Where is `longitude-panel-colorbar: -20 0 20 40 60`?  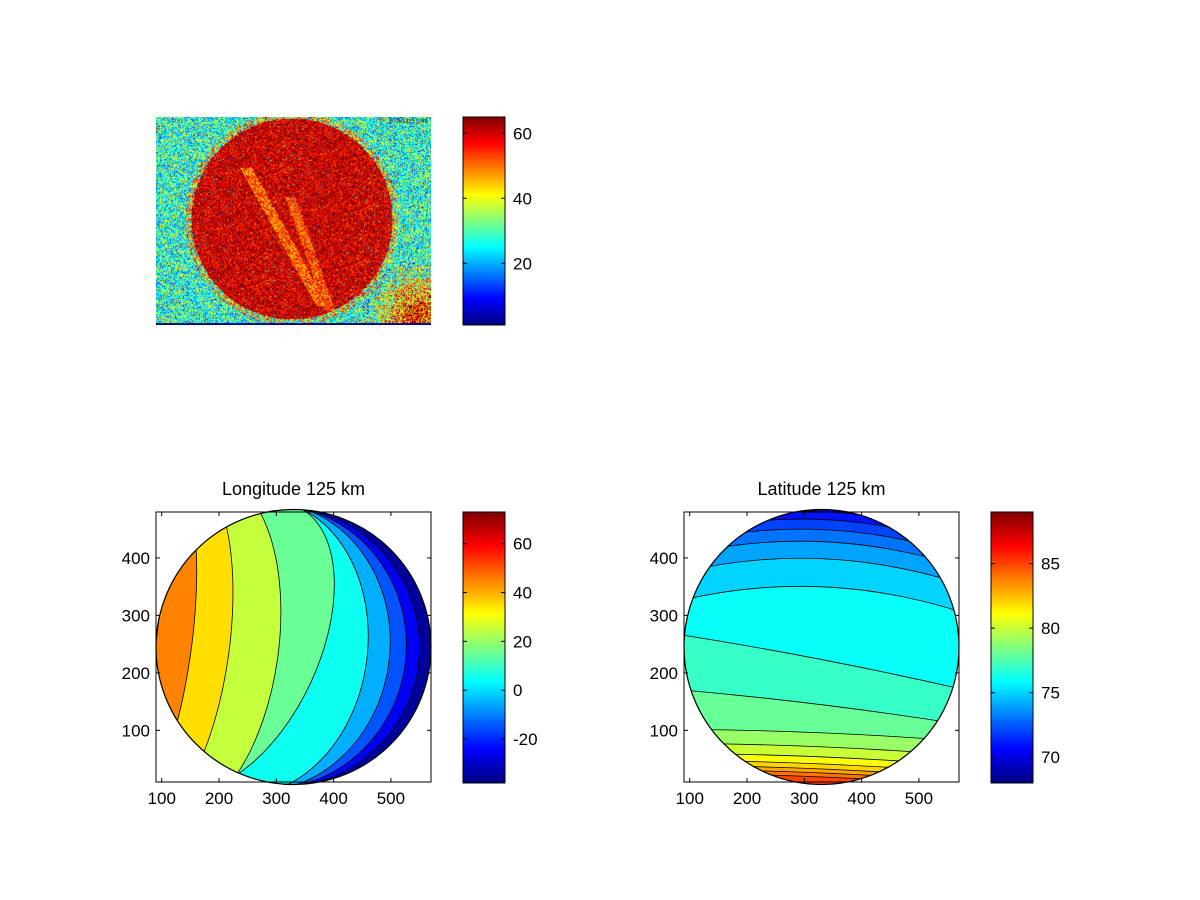 longitude-panel-colorbar: -20 0 20 40 60 is located at coordinates (500, 647).